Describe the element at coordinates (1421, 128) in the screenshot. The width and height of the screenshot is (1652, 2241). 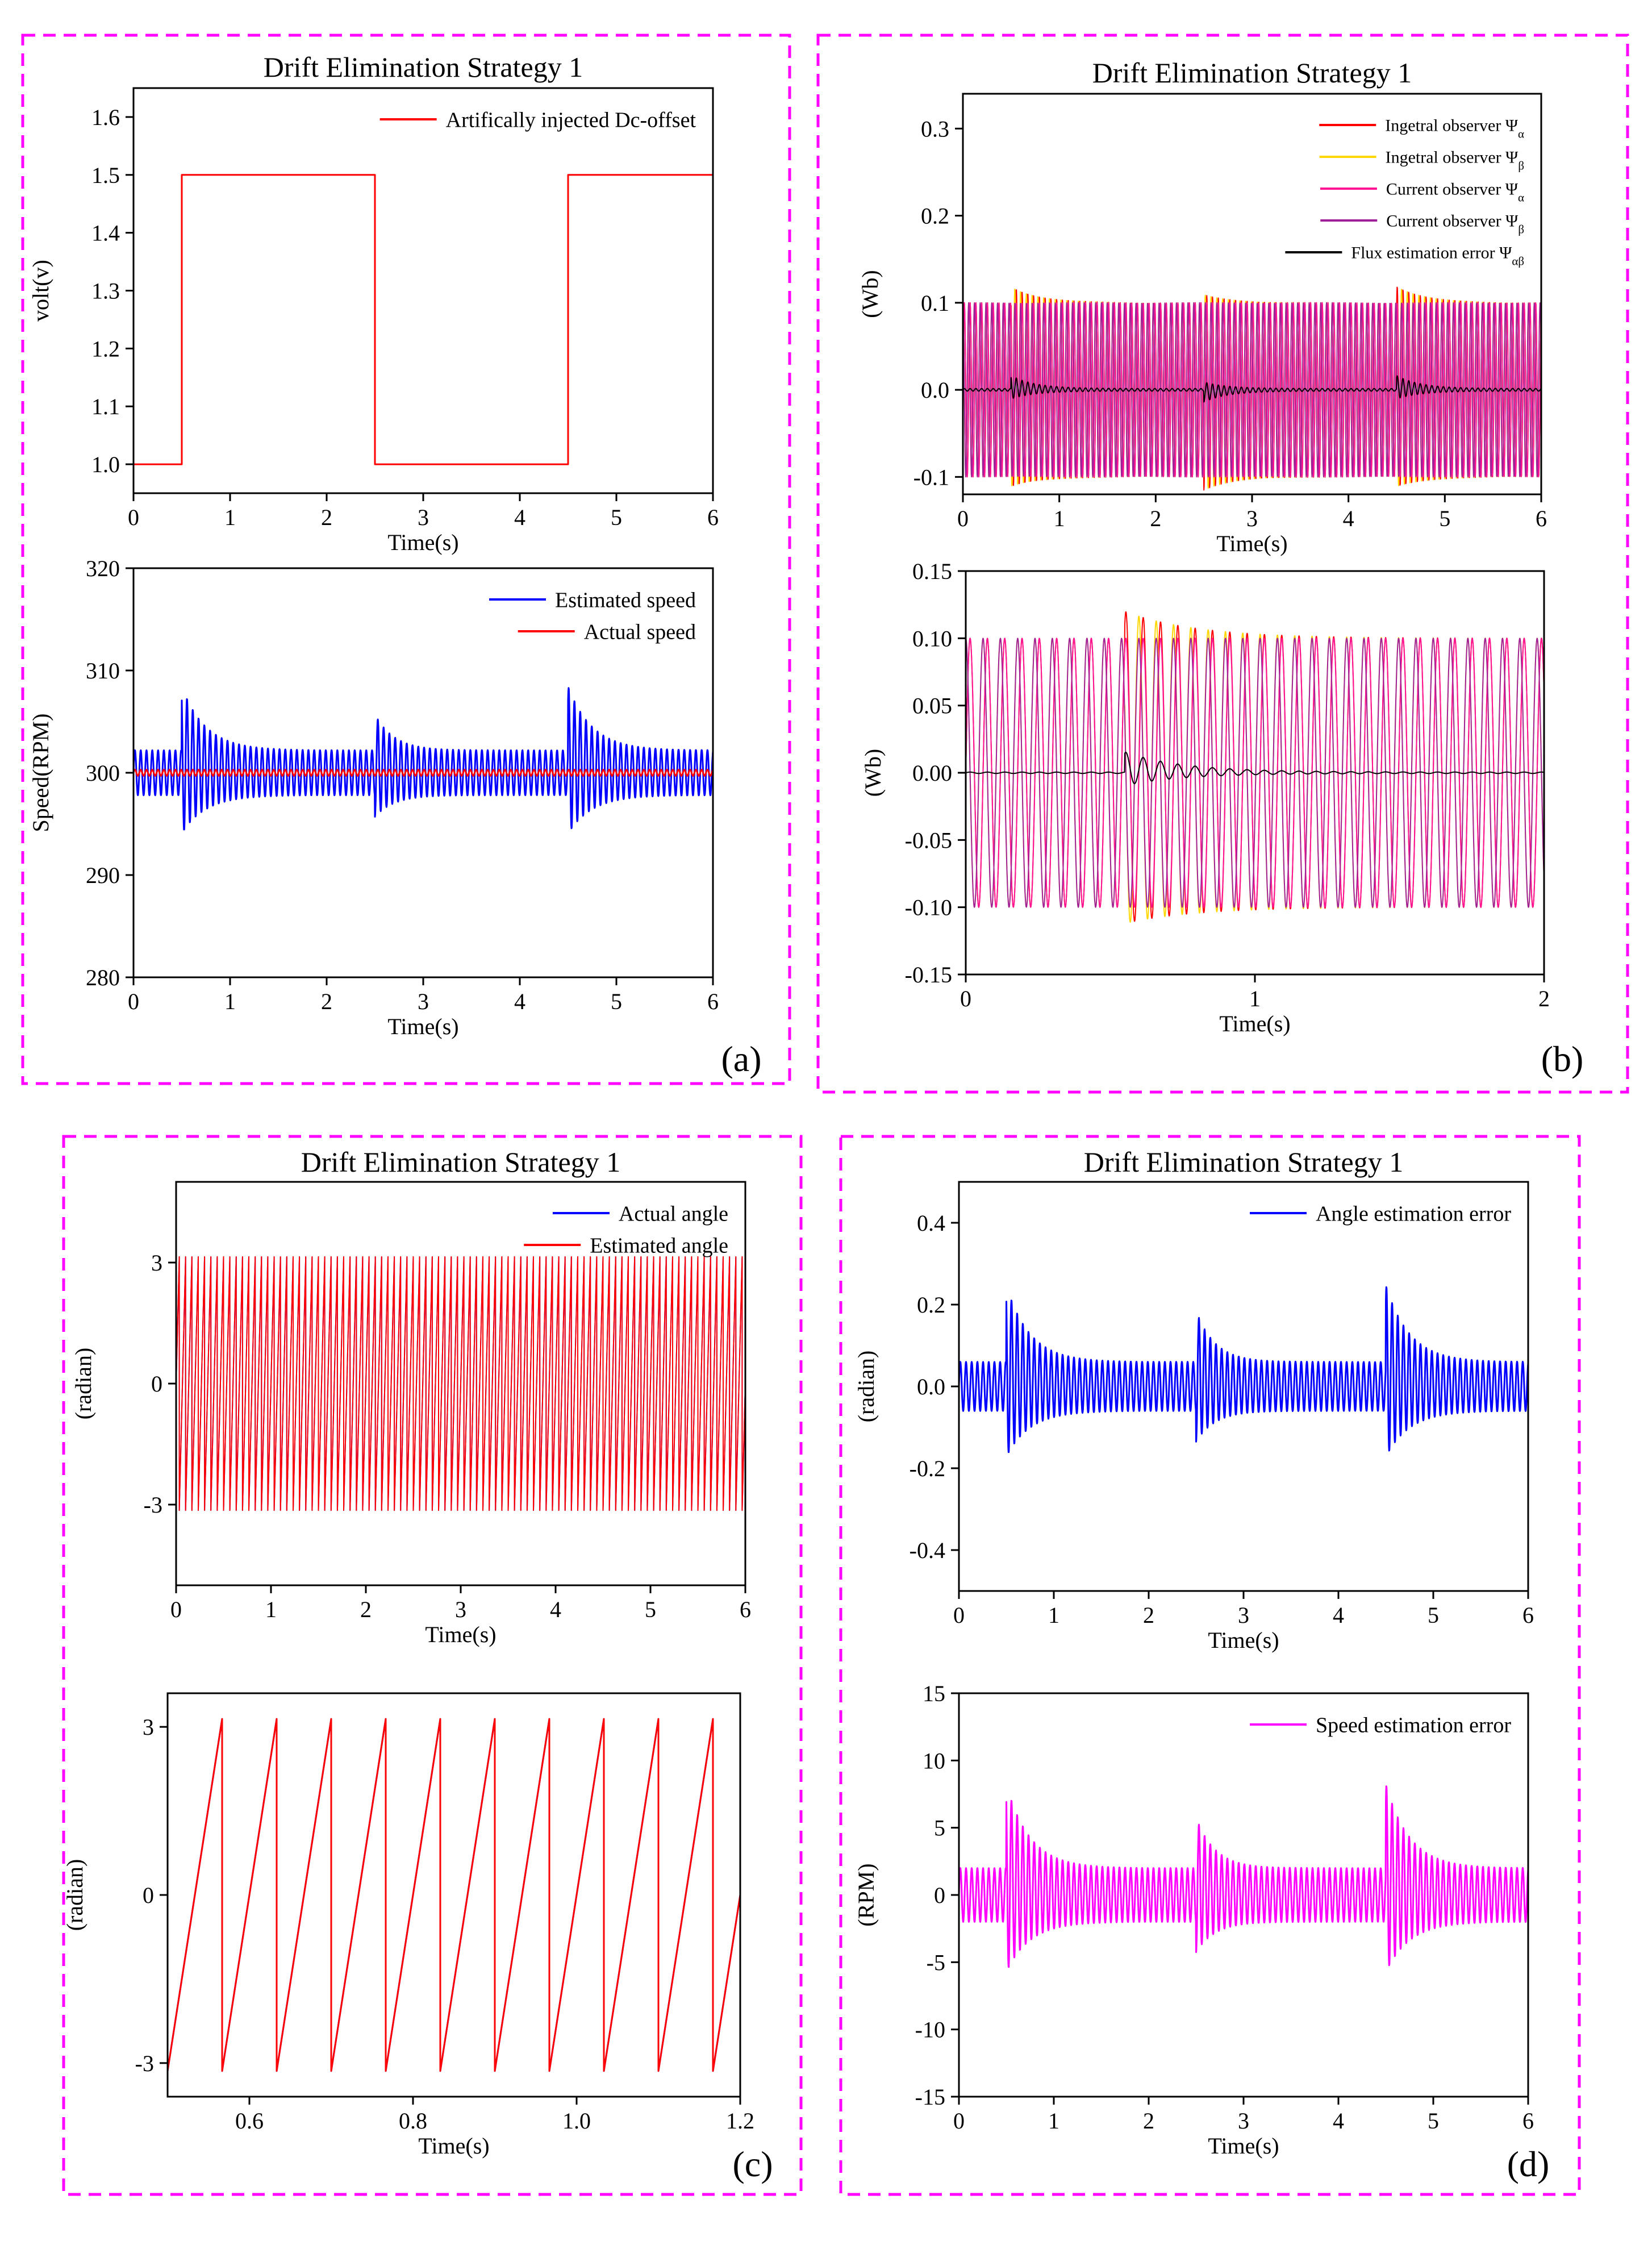
I see `legend-item: Ingetral observer Ψα` at that location.